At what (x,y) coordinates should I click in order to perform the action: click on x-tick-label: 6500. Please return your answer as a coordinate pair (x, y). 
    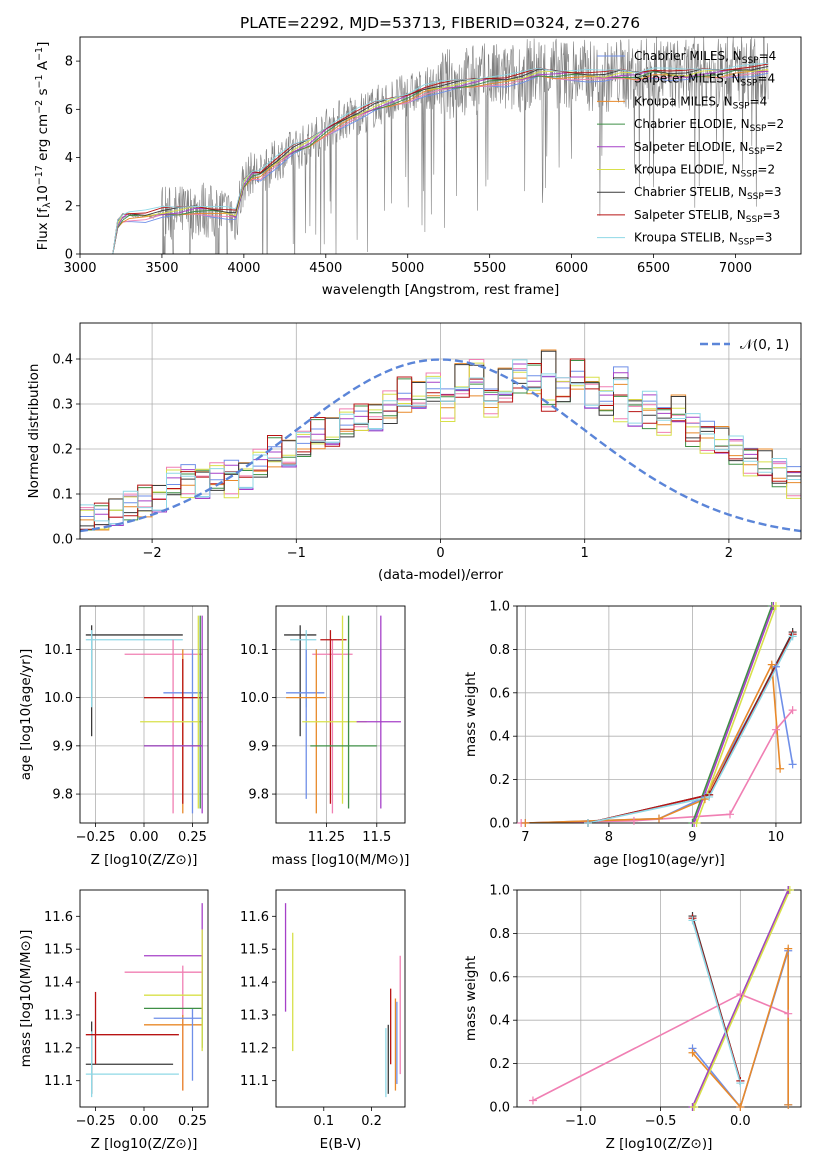
    Looking at the image, I should click on (653, 268).